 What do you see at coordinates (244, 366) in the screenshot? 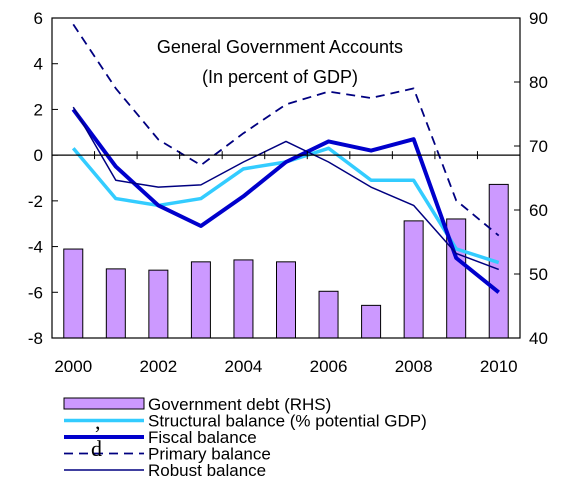
I see `x-tick-label: 2004` at bounding box center [244, 366].